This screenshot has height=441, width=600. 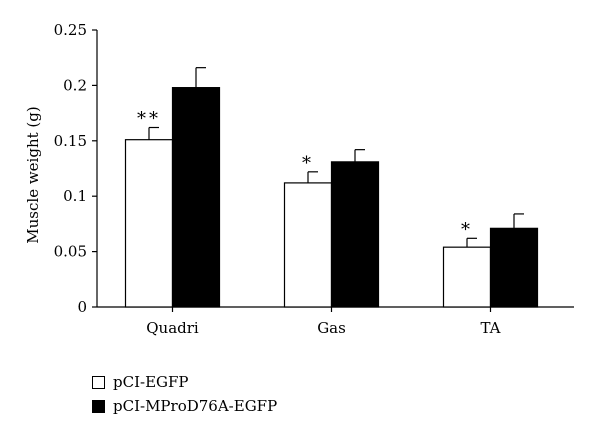 What do you see at coordinates (70, 30) in the screenshot?
I see `y-tick-label: 0.25` at bounding box center [70, 30].